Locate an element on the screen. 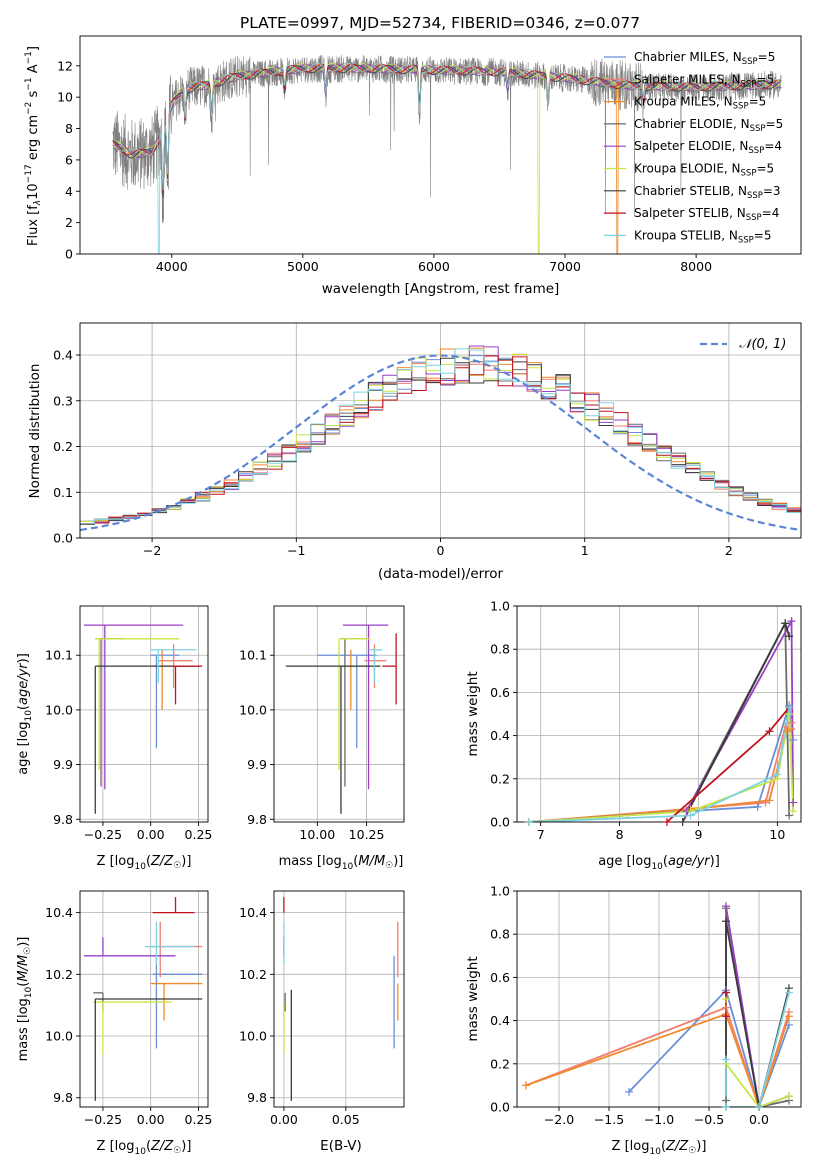 The width and height of the screenshot is (819, 1170). x-tick-label: −2 is located at coordinates (152, 550).